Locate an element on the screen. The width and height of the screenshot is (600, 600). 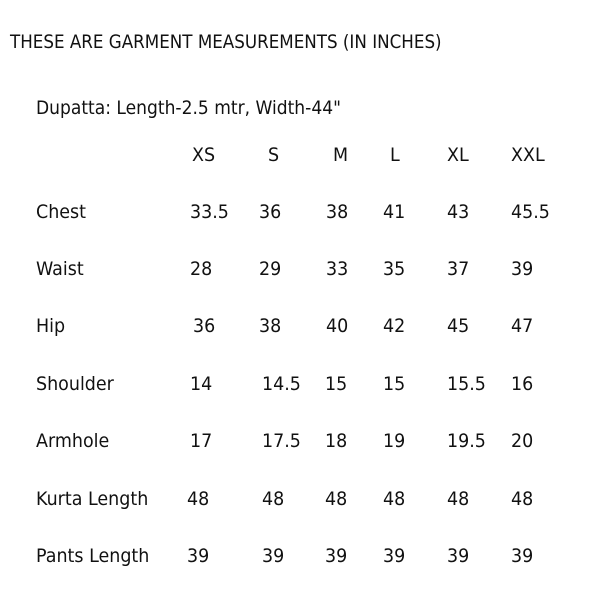
row-label: Shoulder is located at coordinates (75, 384).